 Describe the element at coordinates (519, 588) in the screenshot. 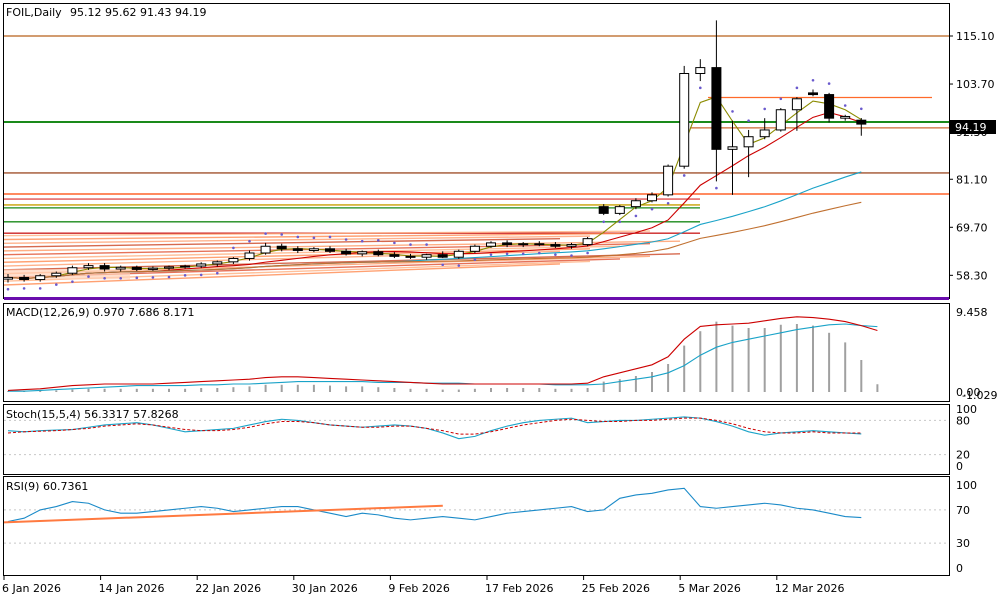

I see `time-tick-label: 17 Feb 2026` at that location.